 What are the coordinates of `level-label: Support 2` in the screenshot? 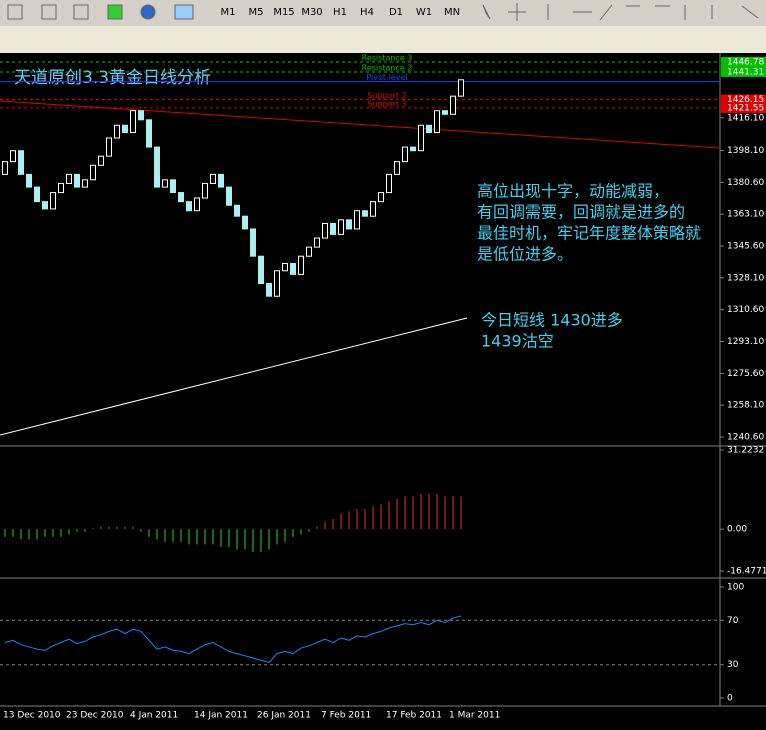 It's located at (386, 95).